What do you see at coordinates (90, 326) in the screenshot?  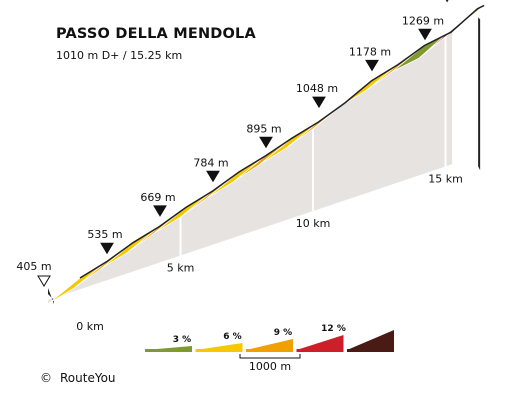 I see `distance-tick-label: 0 km` at bounding box center [90, 326].